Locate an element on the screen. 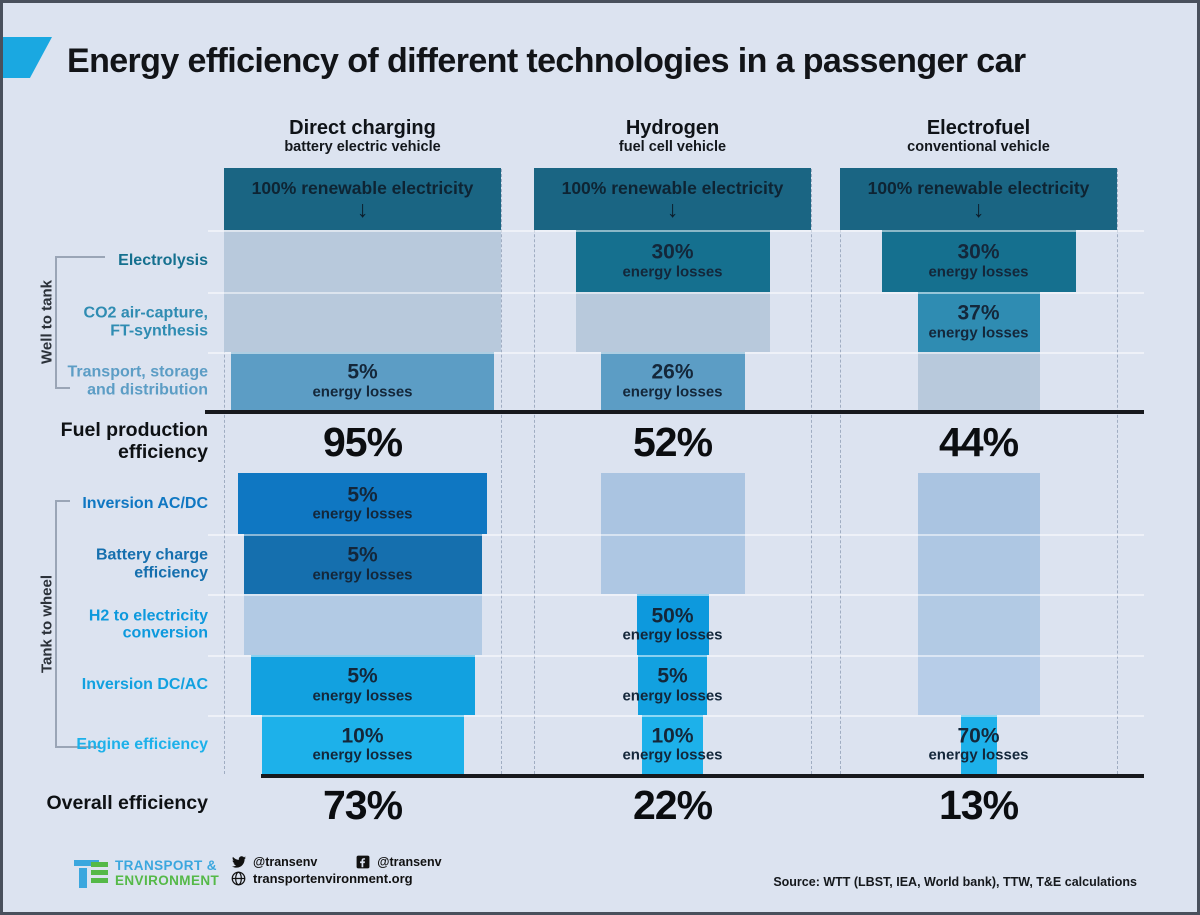 The height and width of the screenshot is (915, 1200). bar-electrofuel-engine-efficiency: 70% energy losses is located at coordinates (978, 744).